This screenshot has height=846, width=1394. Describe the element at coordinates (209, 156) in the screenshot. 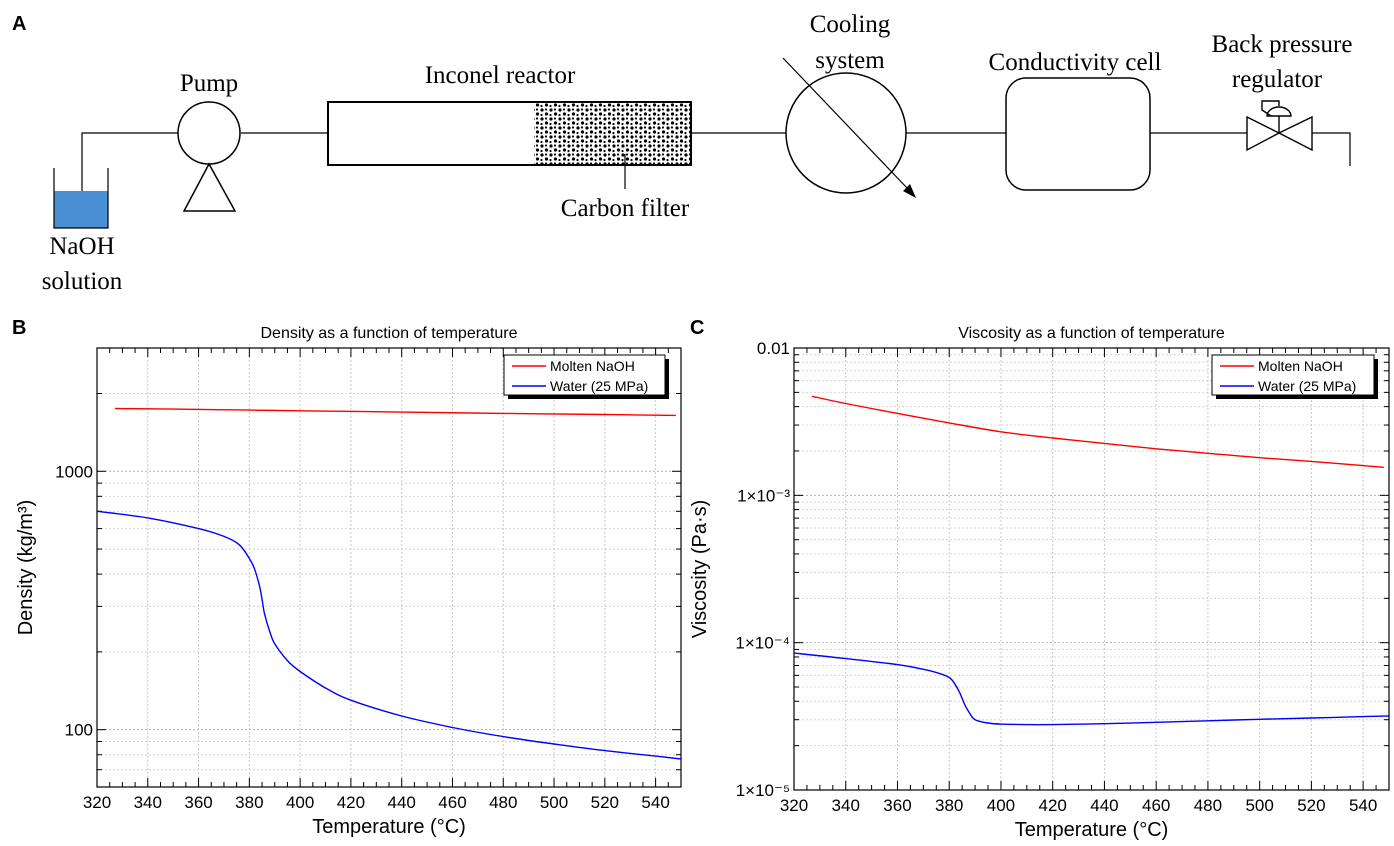

I see `pump-symbol` at that location.